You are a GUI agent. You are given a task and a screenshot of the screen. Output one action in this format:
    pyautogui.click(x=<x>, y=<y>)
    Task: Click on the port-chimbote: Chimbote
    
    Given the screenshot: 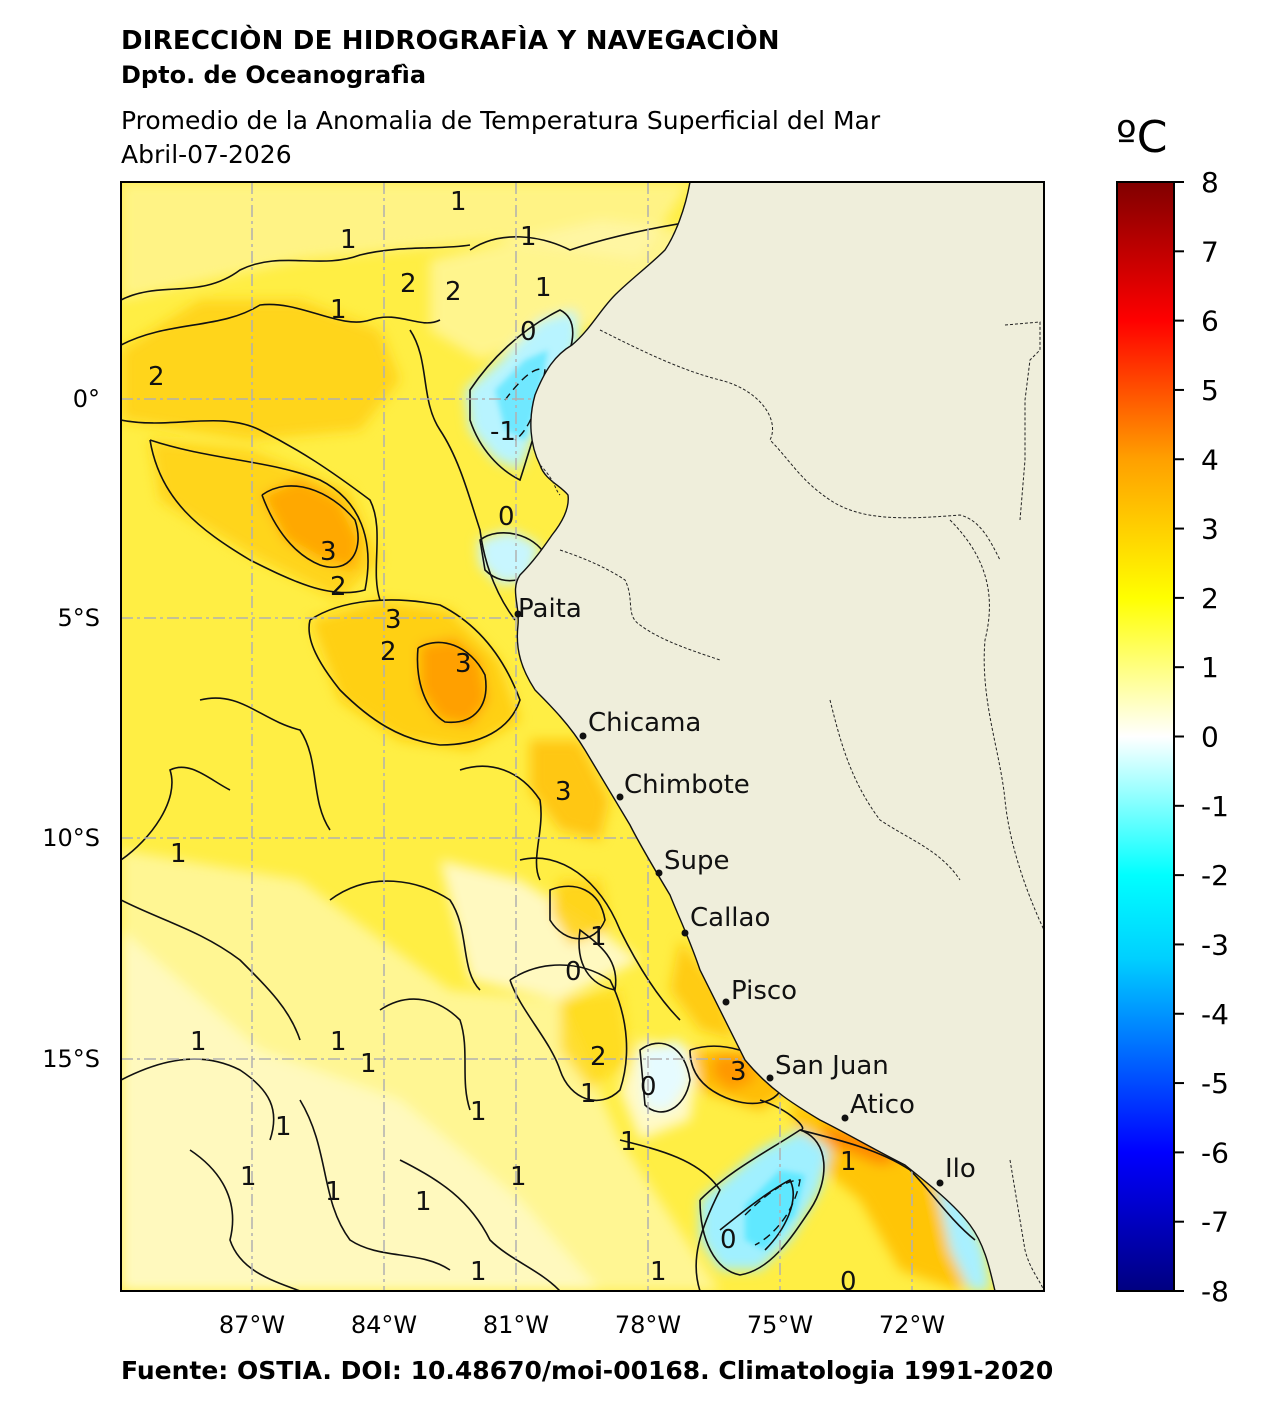 What is the action you would take?
    pyautogui.click(x=683, y=785)
    